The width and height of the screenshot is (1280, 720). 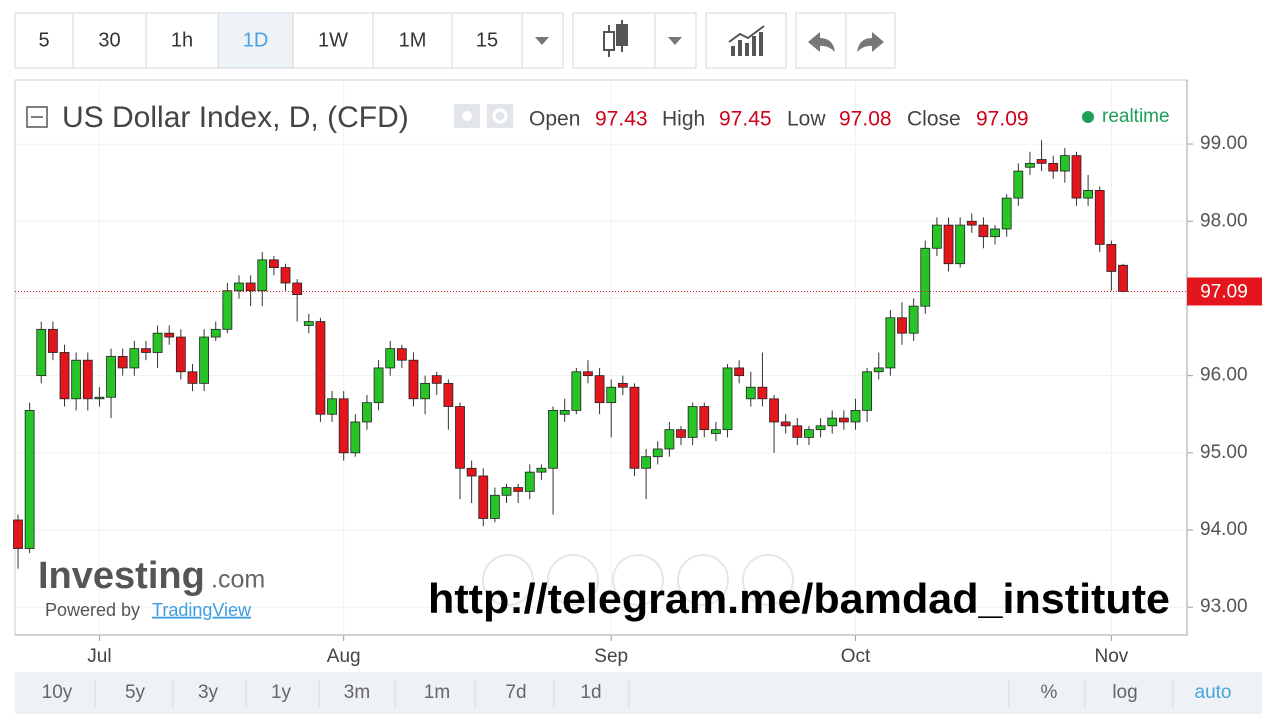 What do you see at coordinates (768, 580) in the screenshot?
I see `nav-right` at bounding box center [768, 580].